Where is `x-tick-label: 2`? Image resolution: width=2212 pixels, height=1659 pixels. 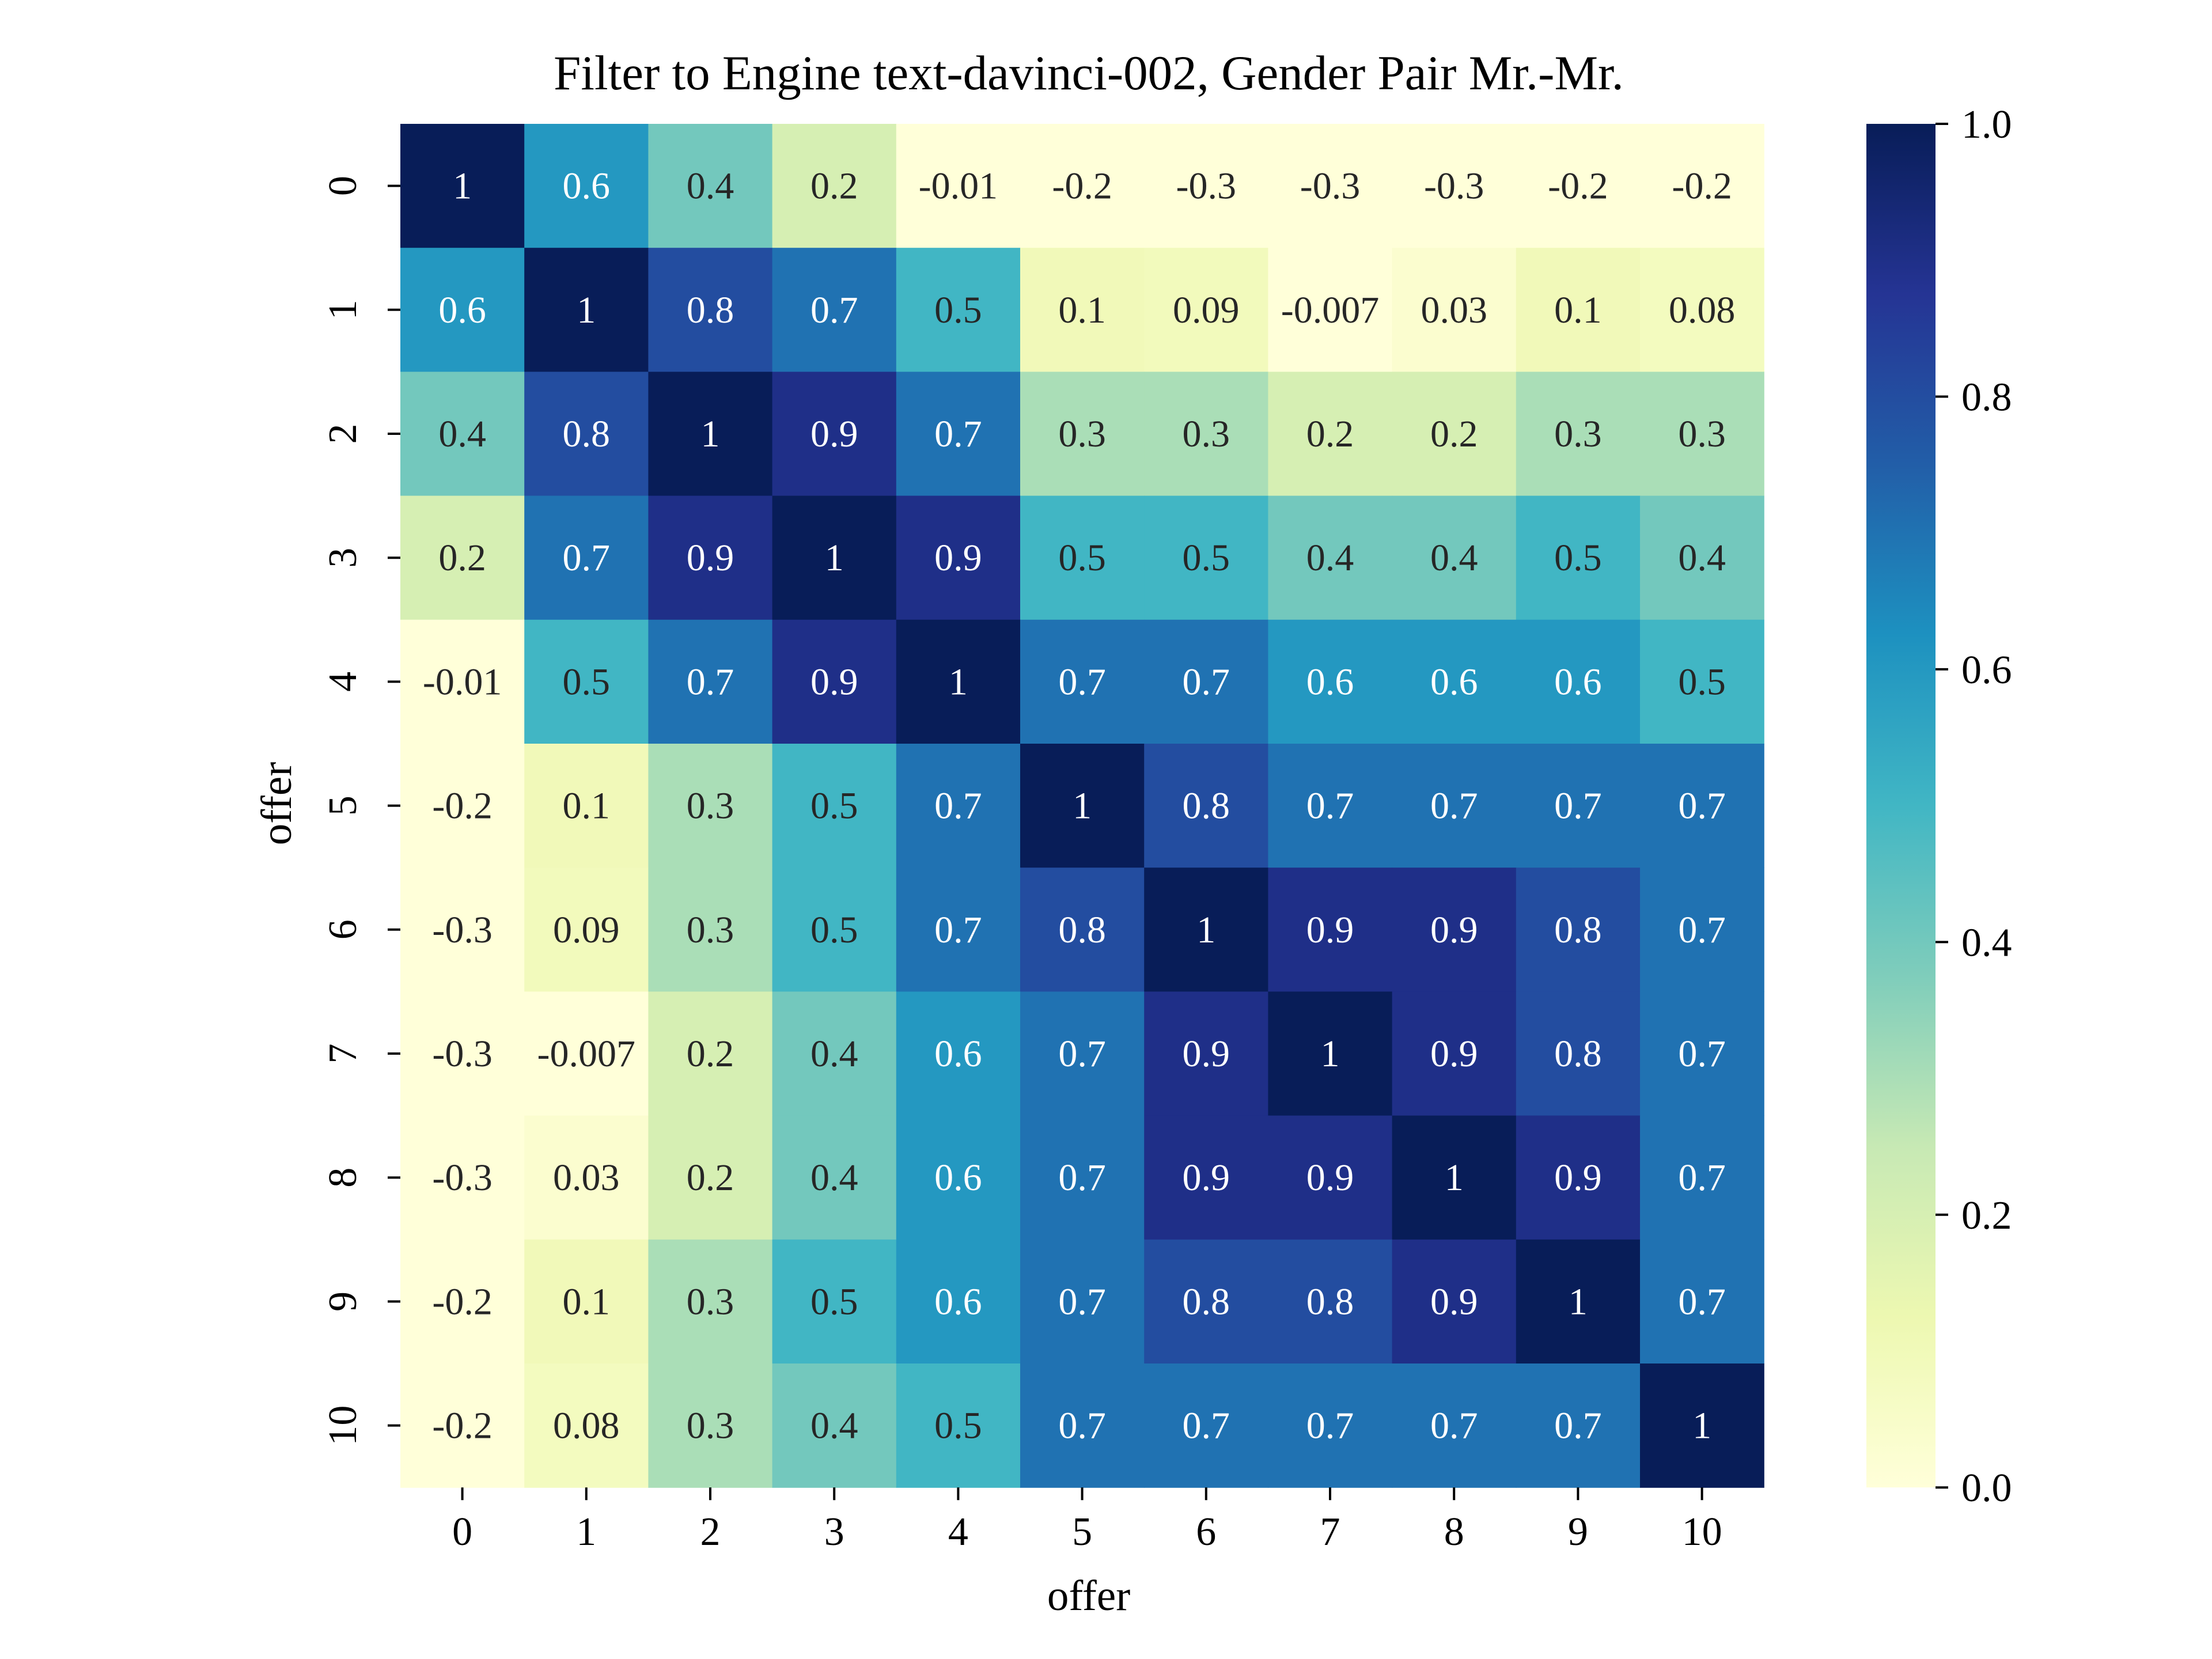 x-tick-label: 2 is located at coordinates (710, 1532).